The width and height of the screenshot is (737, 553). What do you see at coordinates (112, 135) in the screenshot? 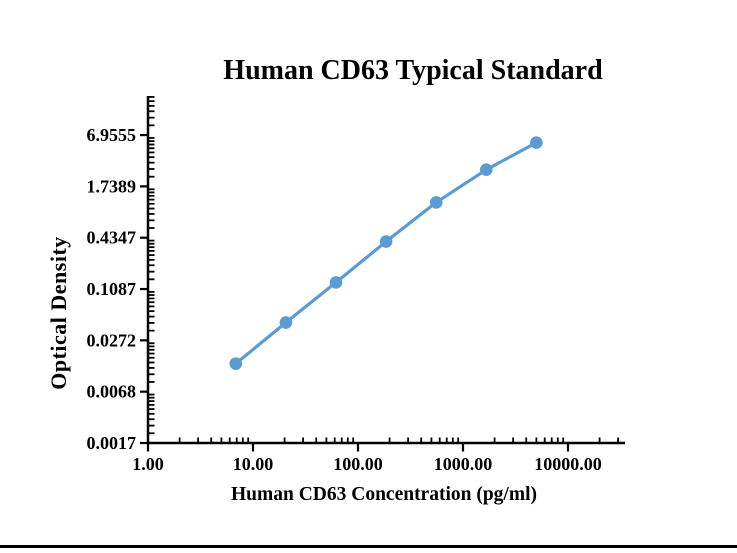
I see `y-tick-label: 6.9555` at bounding box center [112, 135].